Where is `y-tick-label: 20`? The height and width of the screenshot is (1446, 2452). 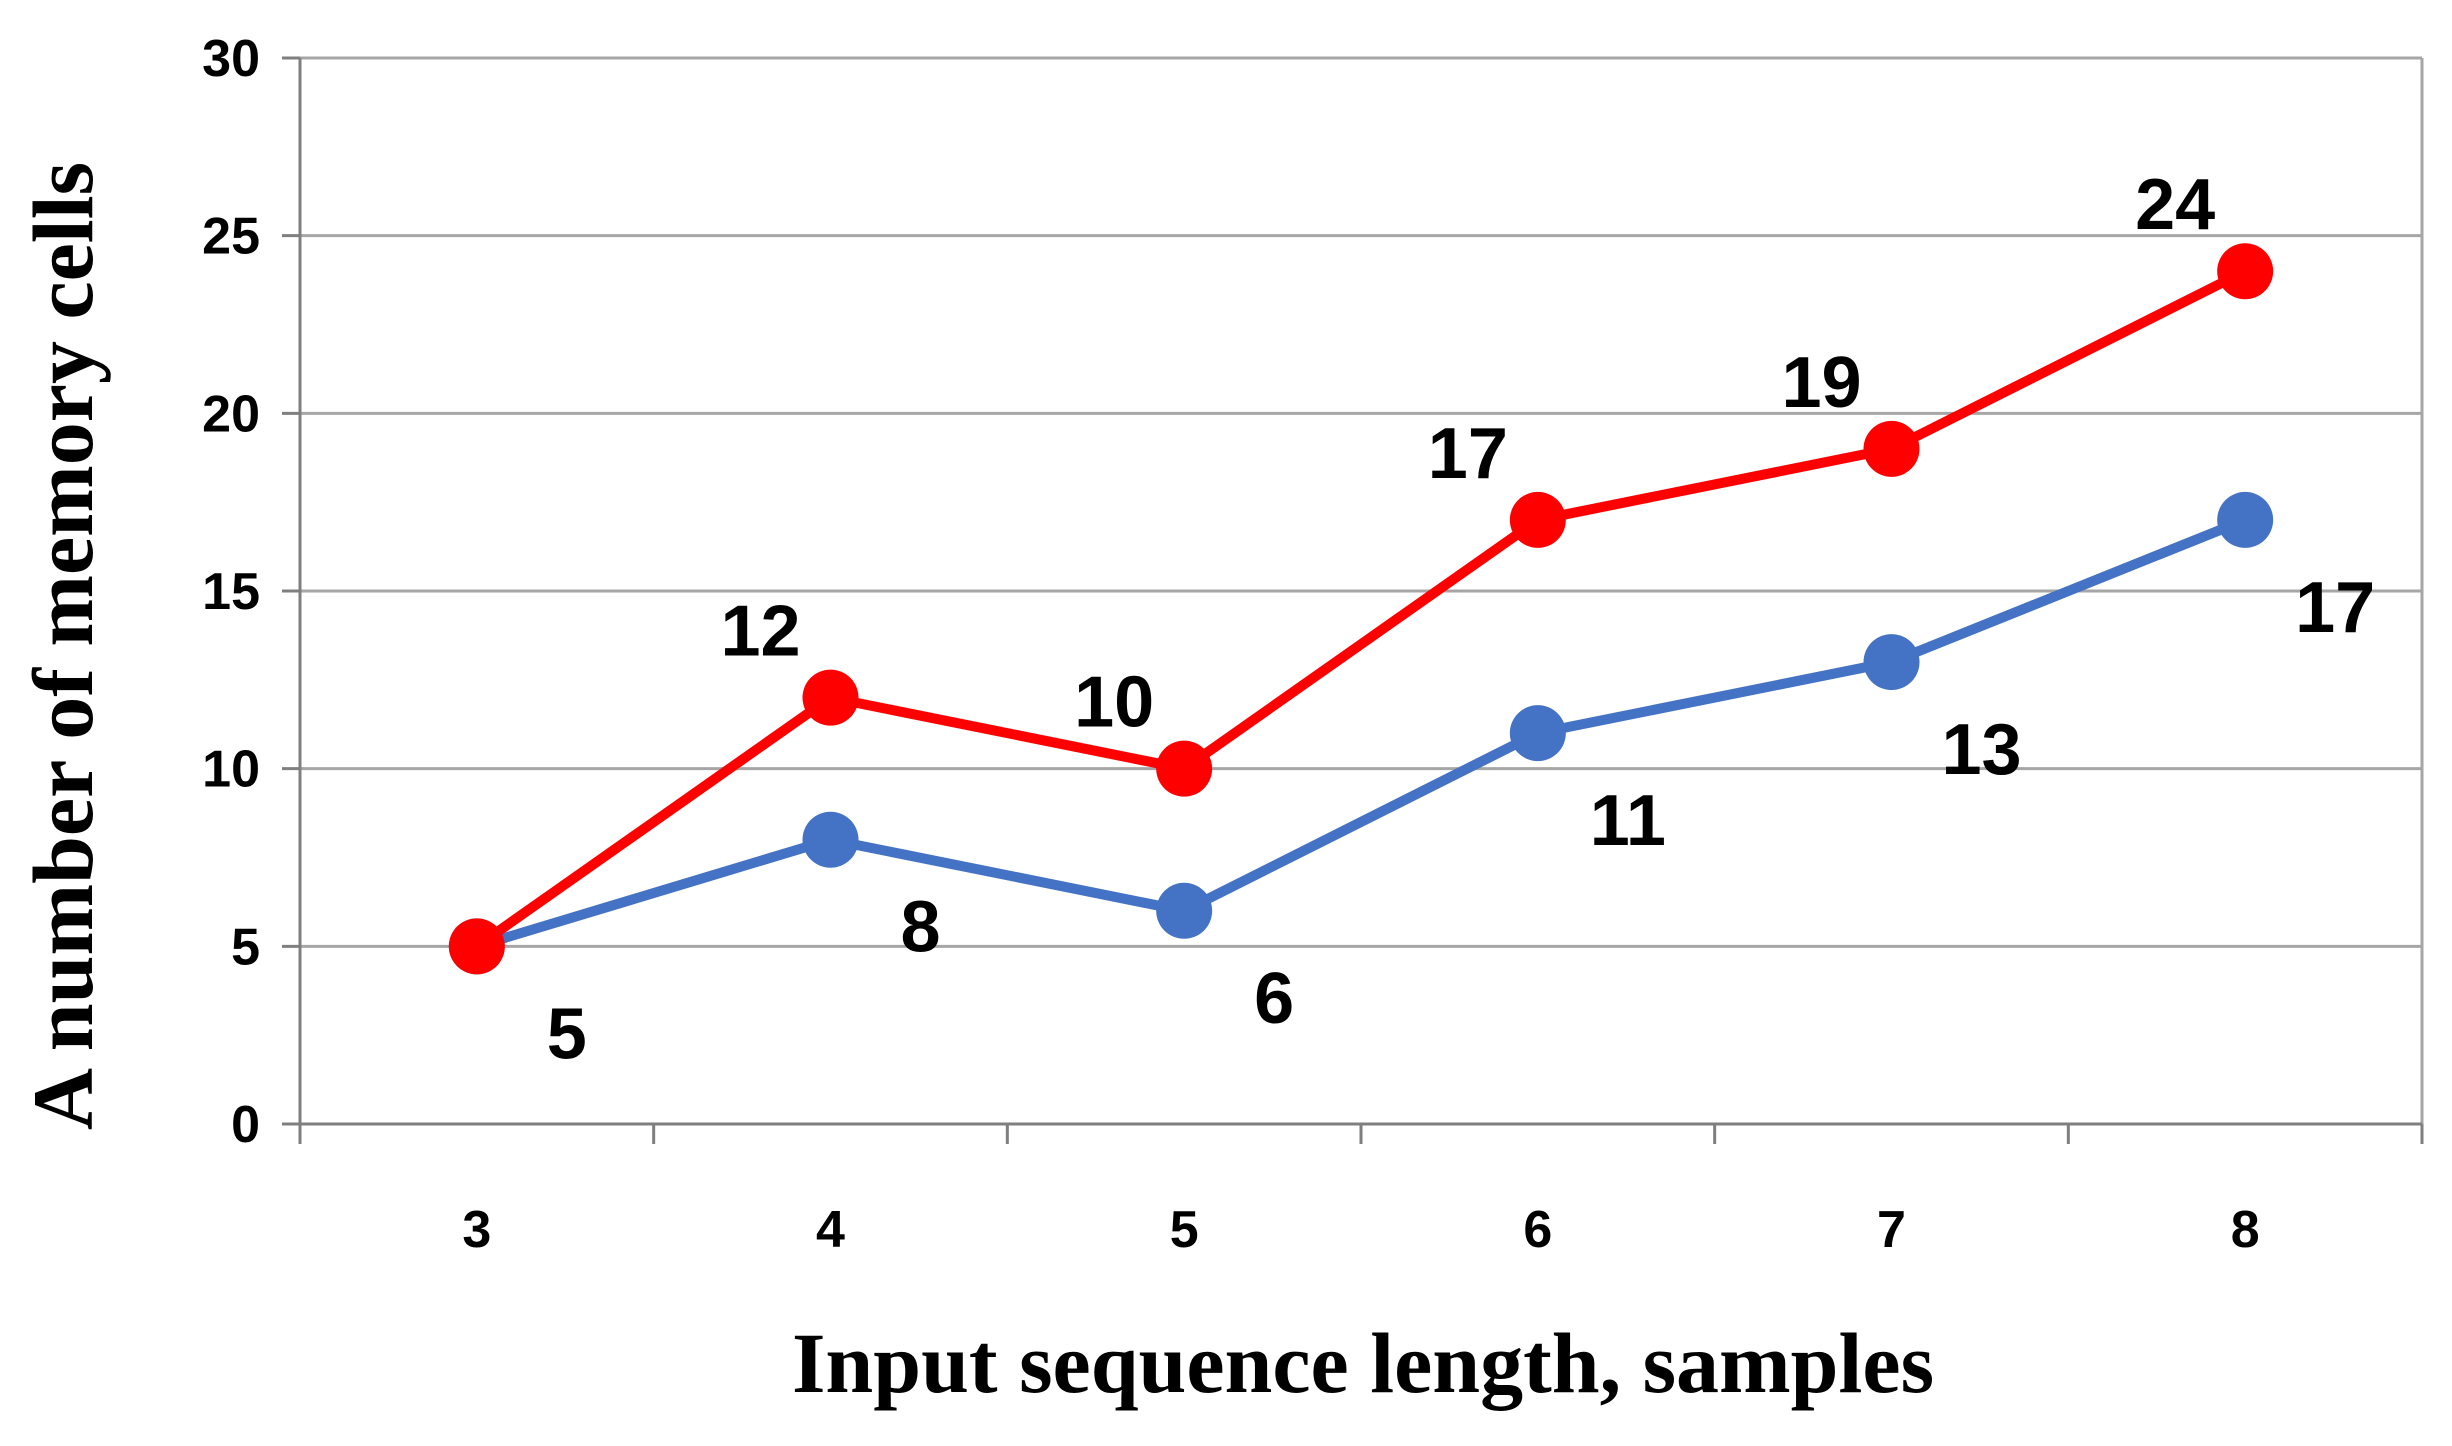 y-tick-label: 20 is located at coordinates (231, 414).